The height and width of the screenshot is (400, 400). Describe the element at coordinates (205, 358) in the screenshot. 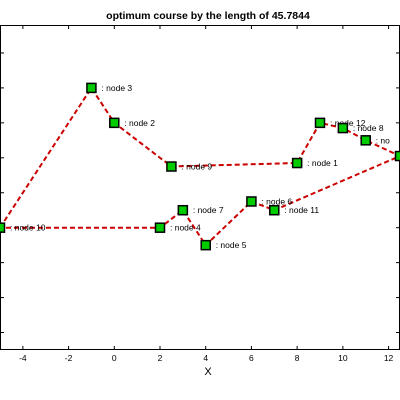

I see `x-tick-label: 4` at that location.